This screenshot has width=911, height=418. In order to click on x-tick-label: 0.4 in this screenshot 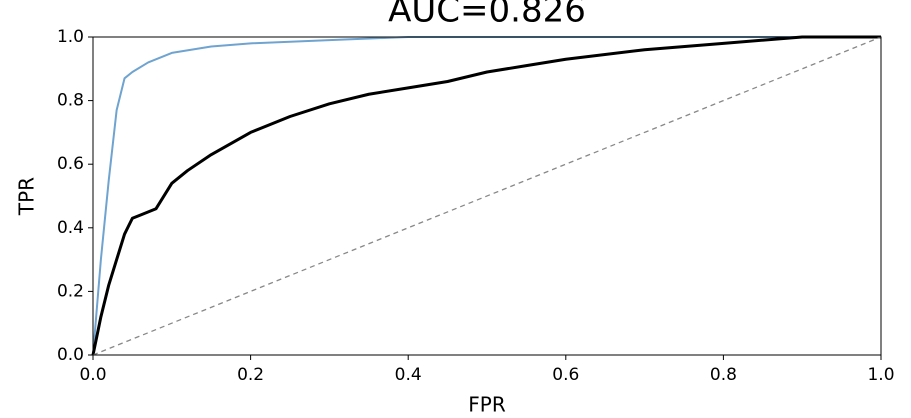, I will do `click(408, 375)`.